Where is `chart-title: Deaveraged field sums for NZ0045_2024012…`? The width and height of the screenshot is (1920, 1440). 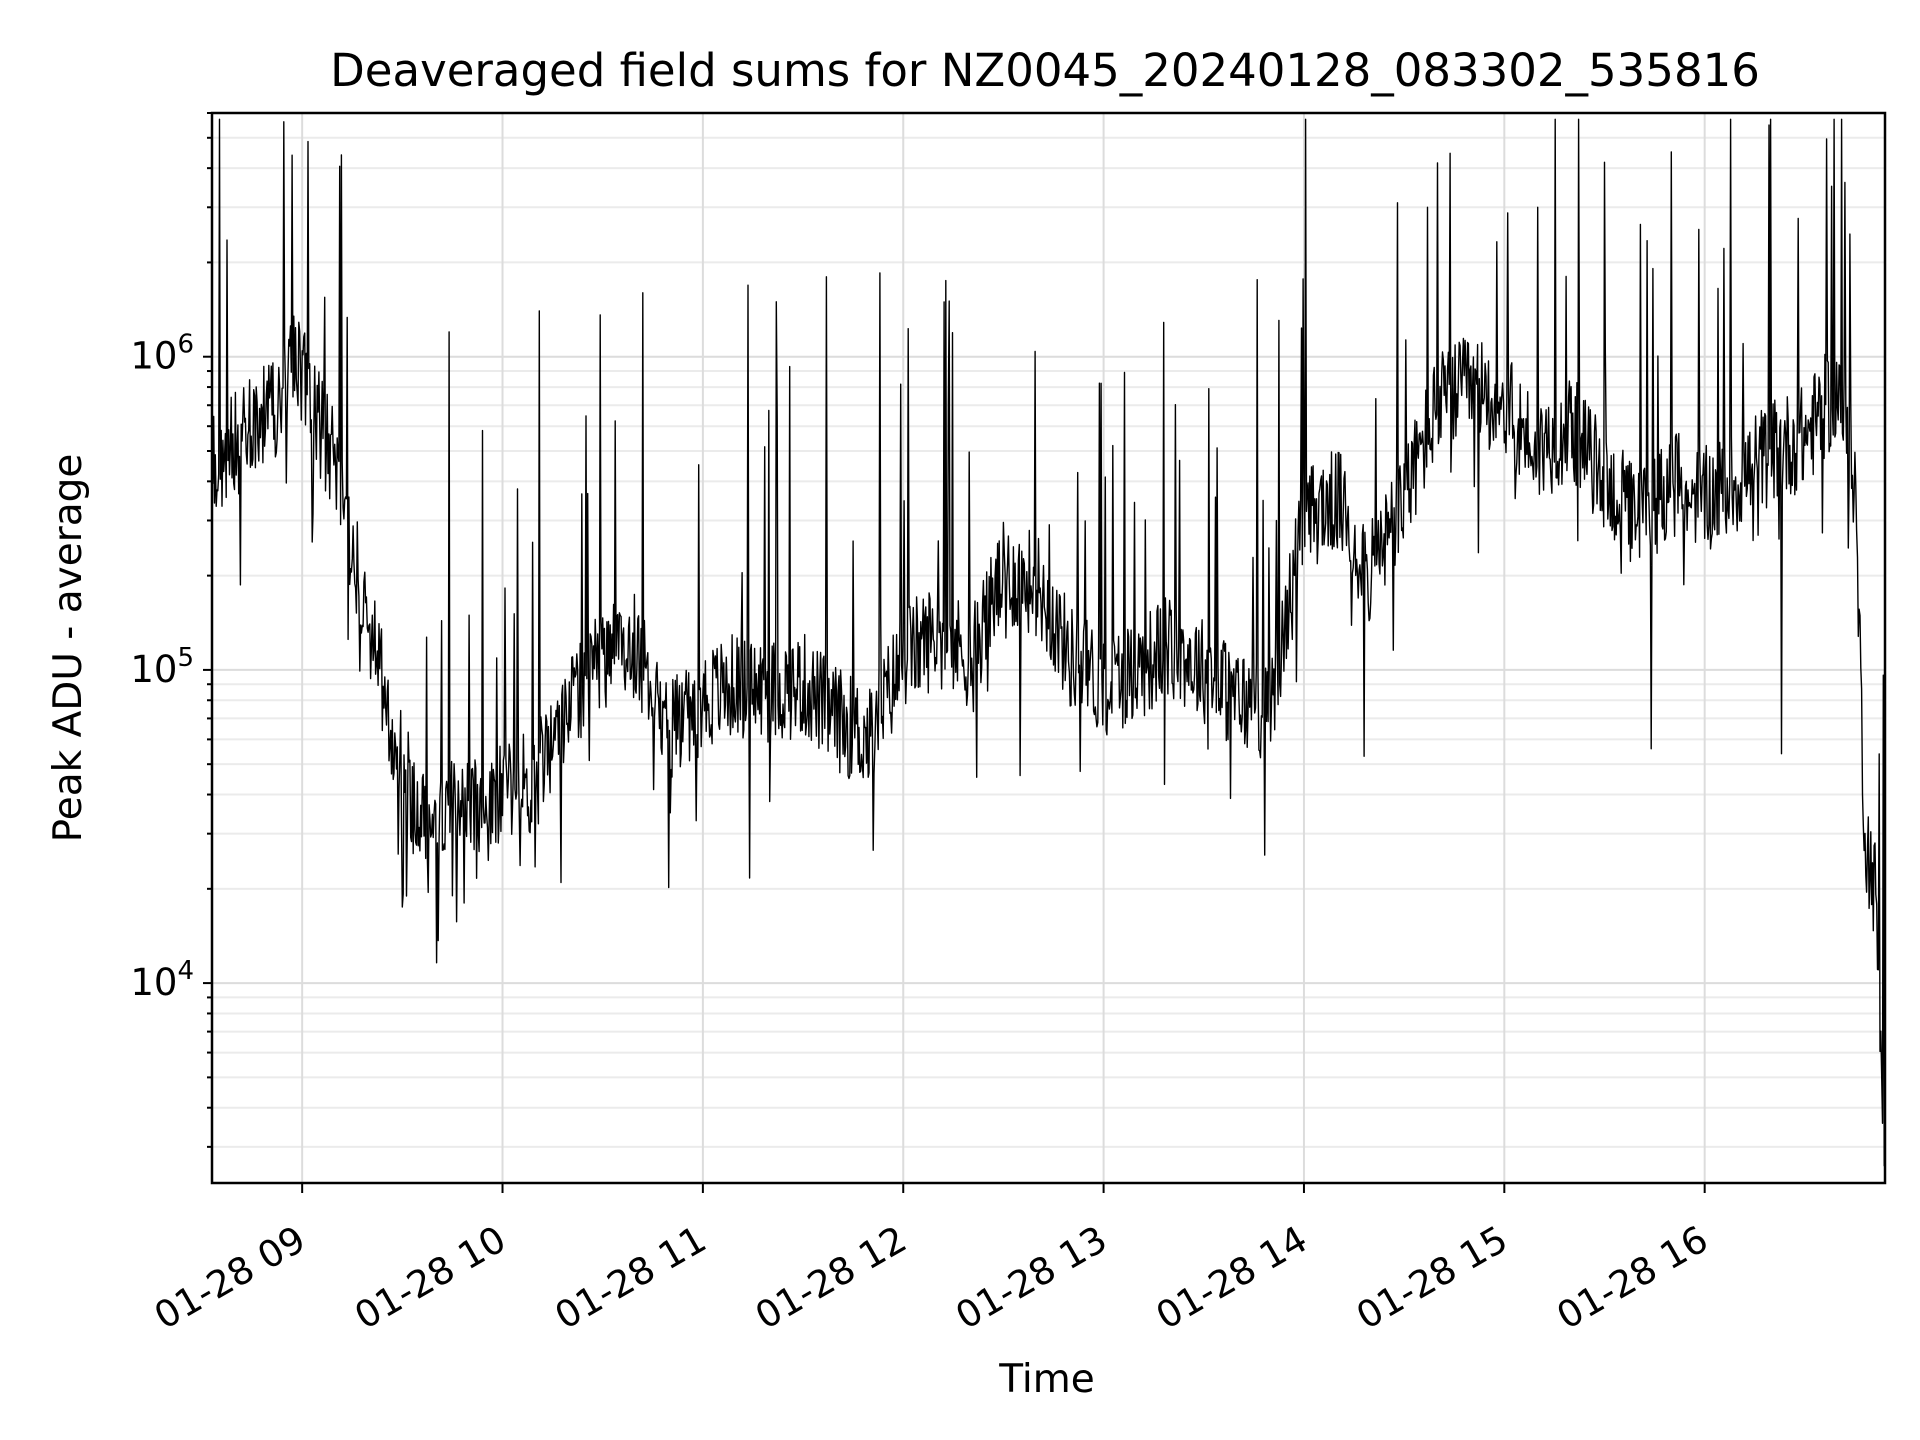
chart-title: Deaveraged field sums for NZ0045_2024012… is located at coordinates (1045, 70).